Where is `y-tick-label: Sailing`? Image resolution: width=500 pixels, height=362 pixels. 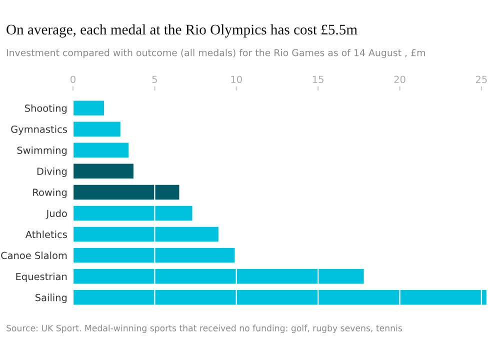 y-tick-label: Sailing is located at coordinates (51, 299).